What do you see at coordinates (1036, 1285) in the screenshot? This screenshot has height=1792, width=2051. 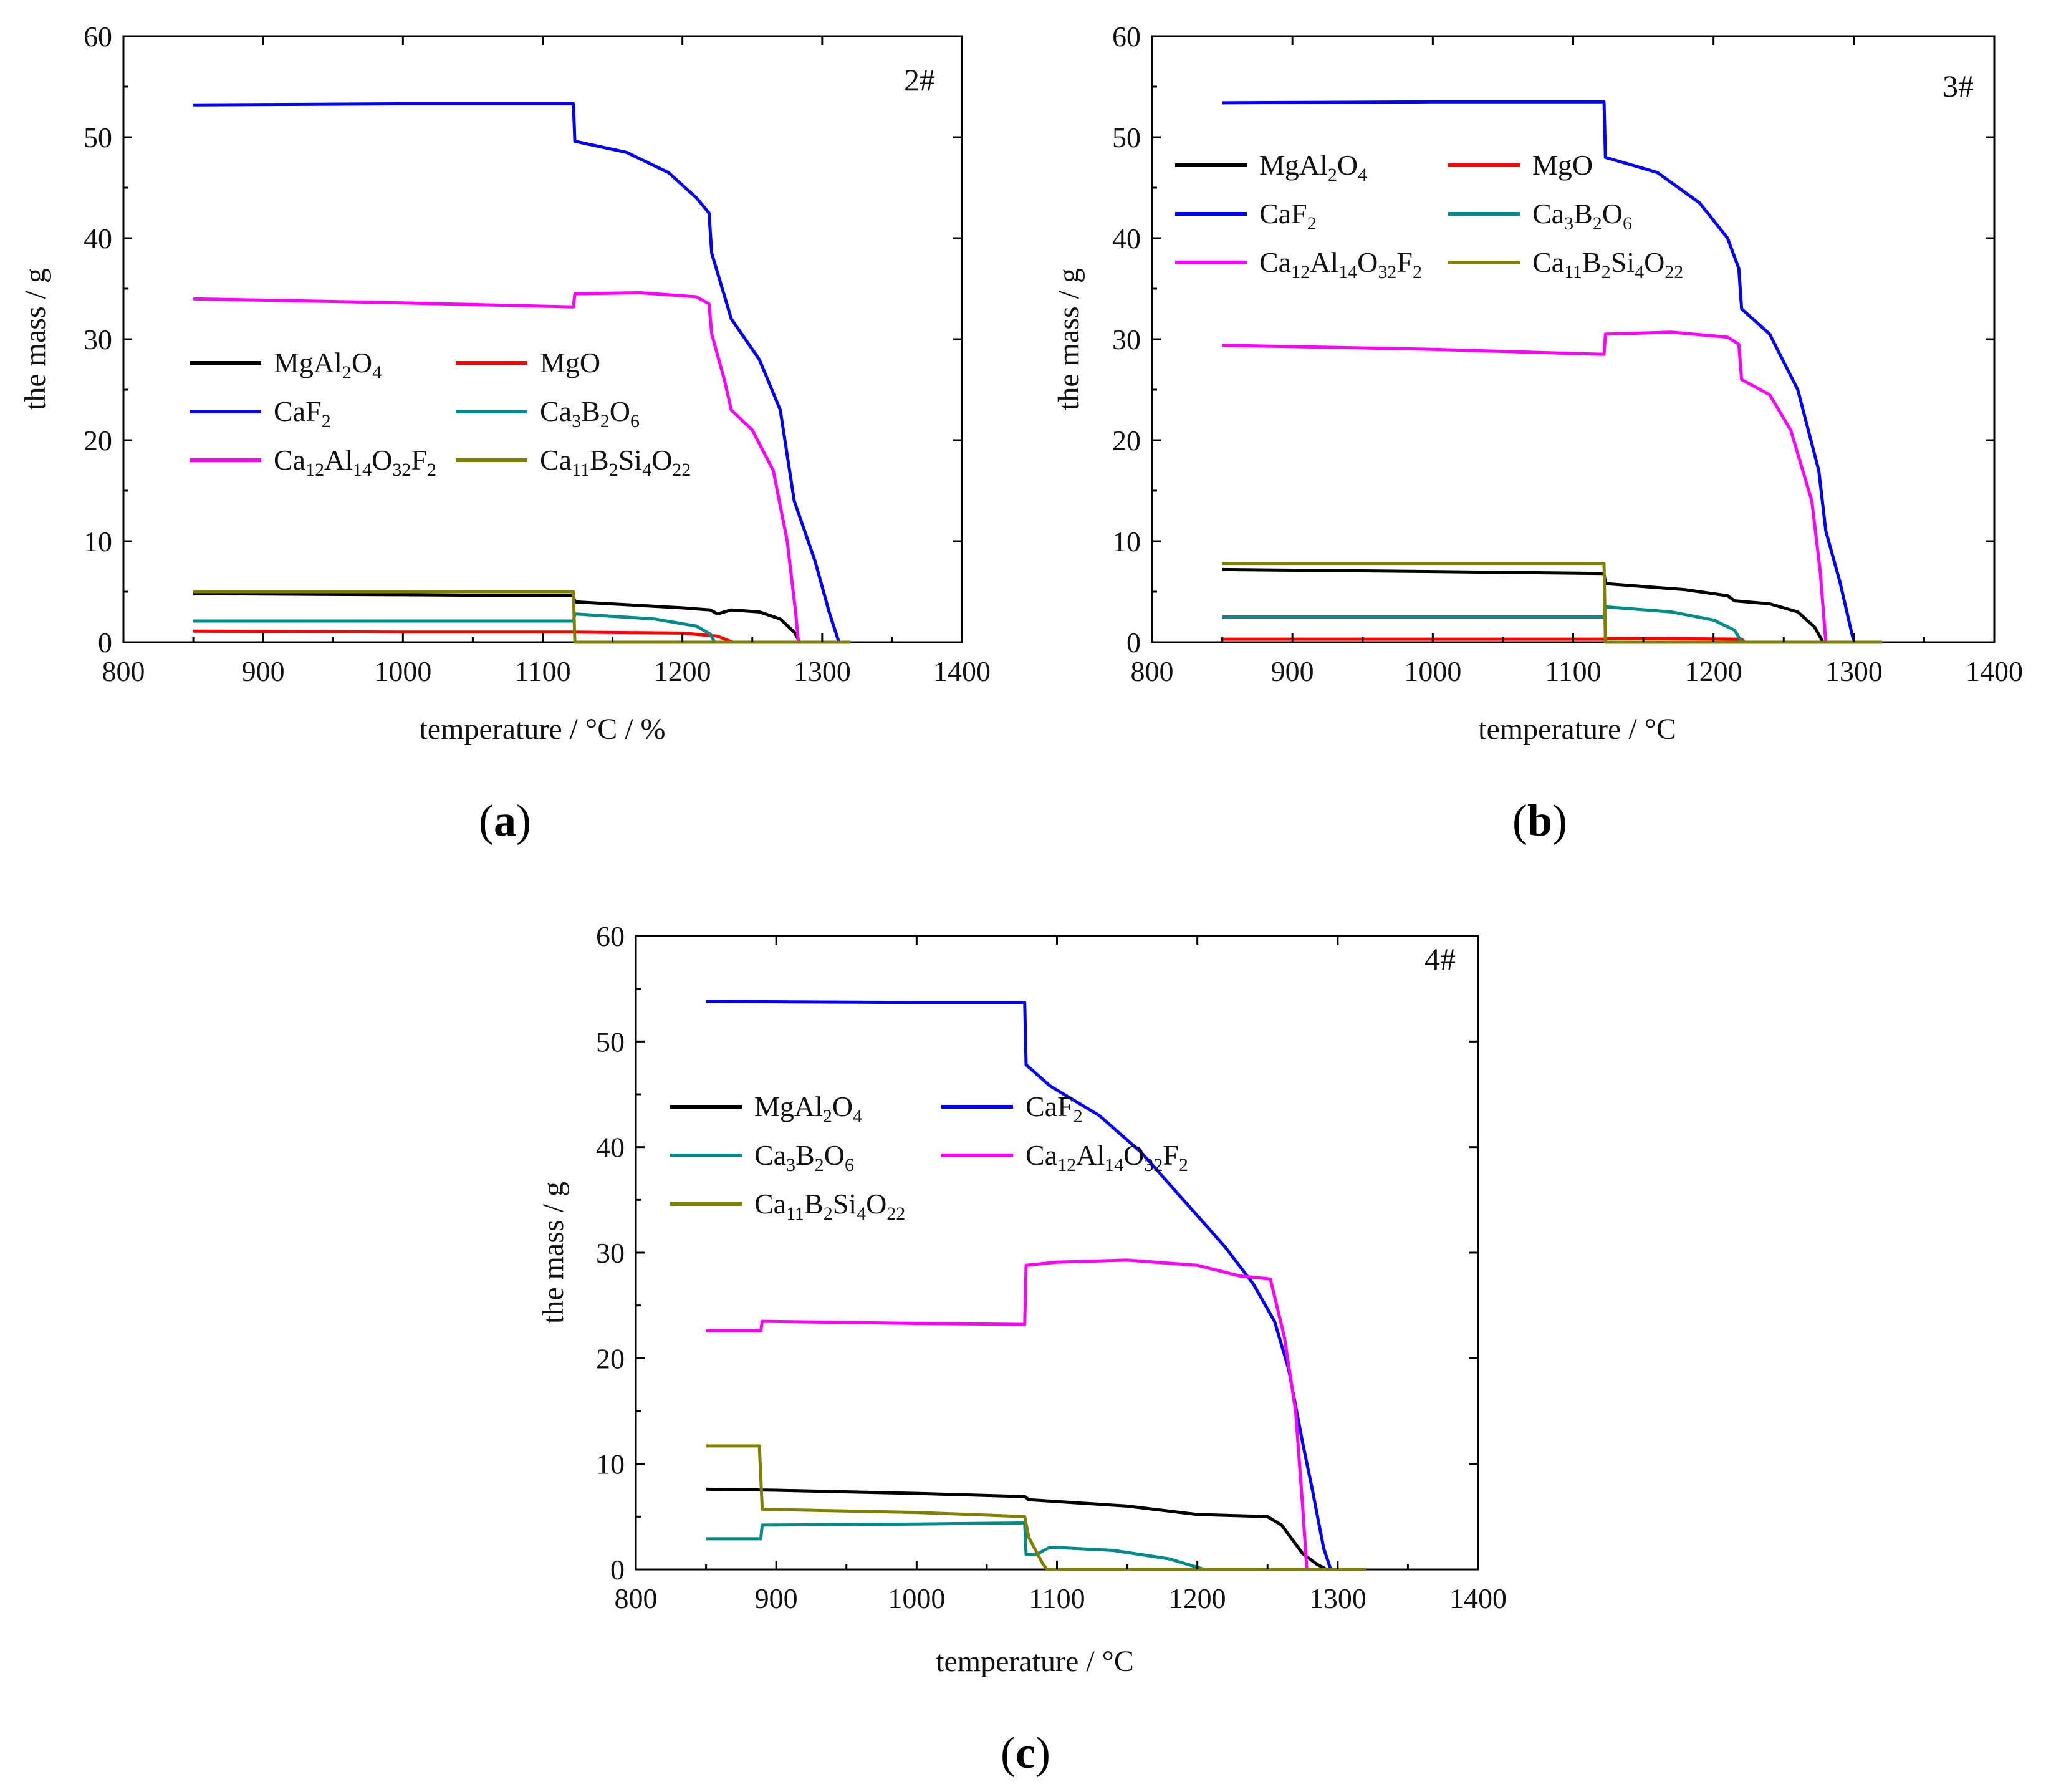 I see `series-line-CaF2` at bounding box center [1036, 1285].